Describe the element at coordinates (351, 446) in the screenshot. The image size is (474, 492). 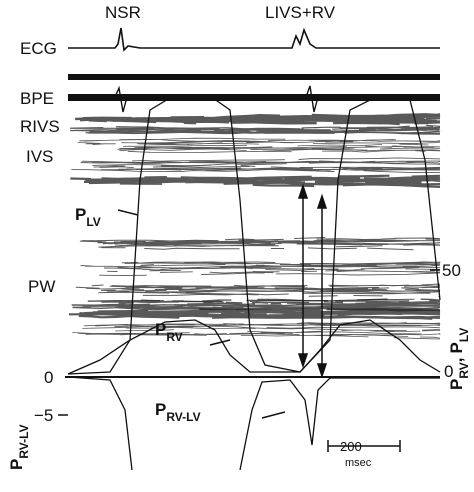
I see `scale-value: 200` at that location.